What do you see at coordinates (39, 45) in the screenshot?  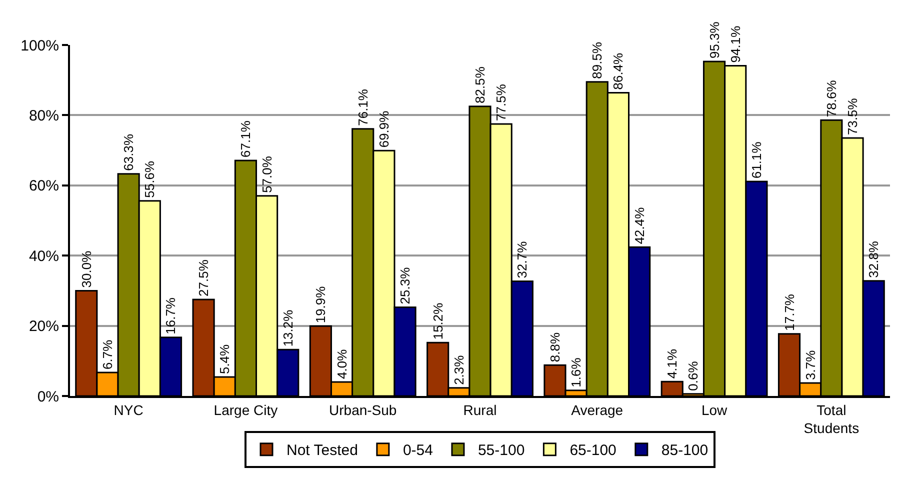 I see `y-tick-label: 100%` at bounding box center [39, 45].